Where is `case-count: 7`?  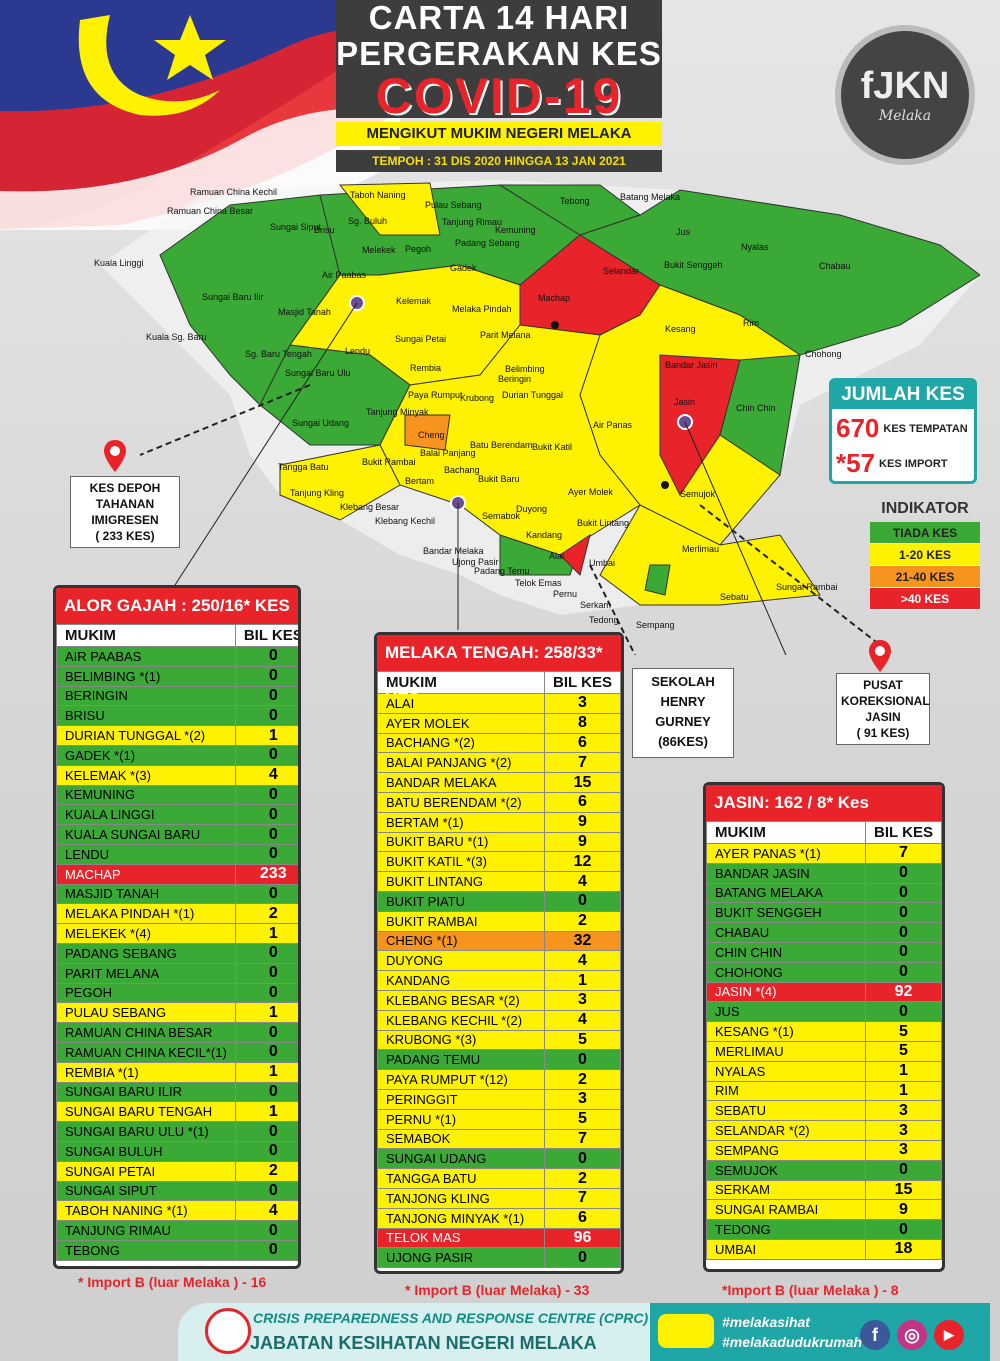
case-count: 7 is located at coordinates (582, 763).